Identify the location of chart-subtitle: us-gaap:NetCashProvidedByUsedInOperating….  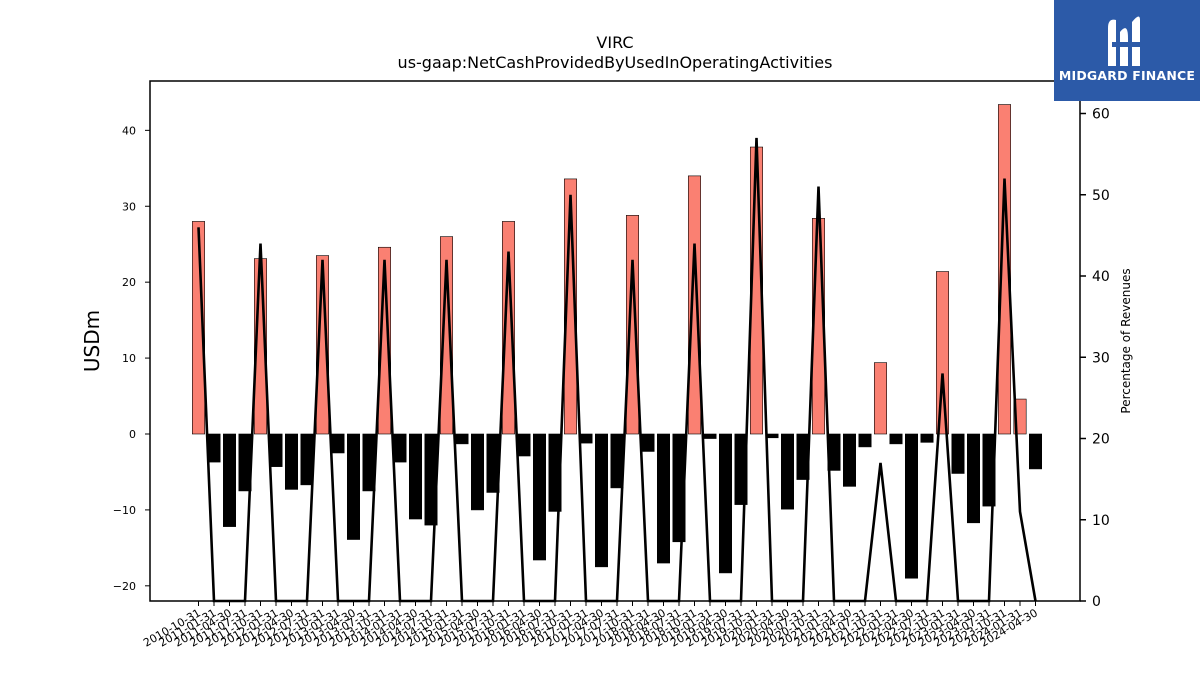
(615, 62).